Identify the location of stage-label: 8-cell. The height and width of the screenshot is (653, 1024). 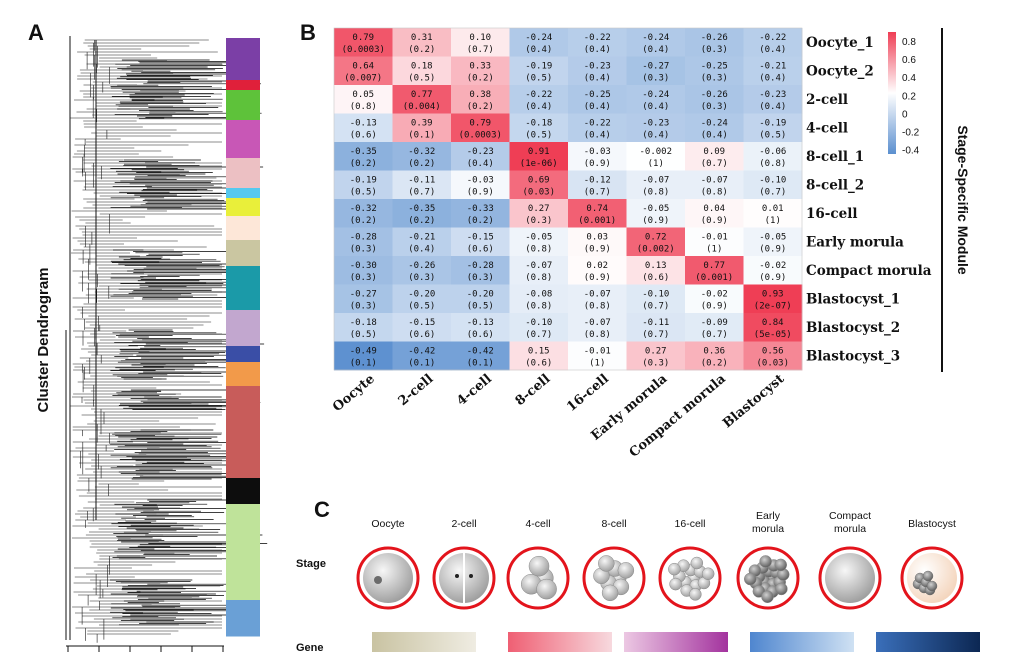
(613, 524).